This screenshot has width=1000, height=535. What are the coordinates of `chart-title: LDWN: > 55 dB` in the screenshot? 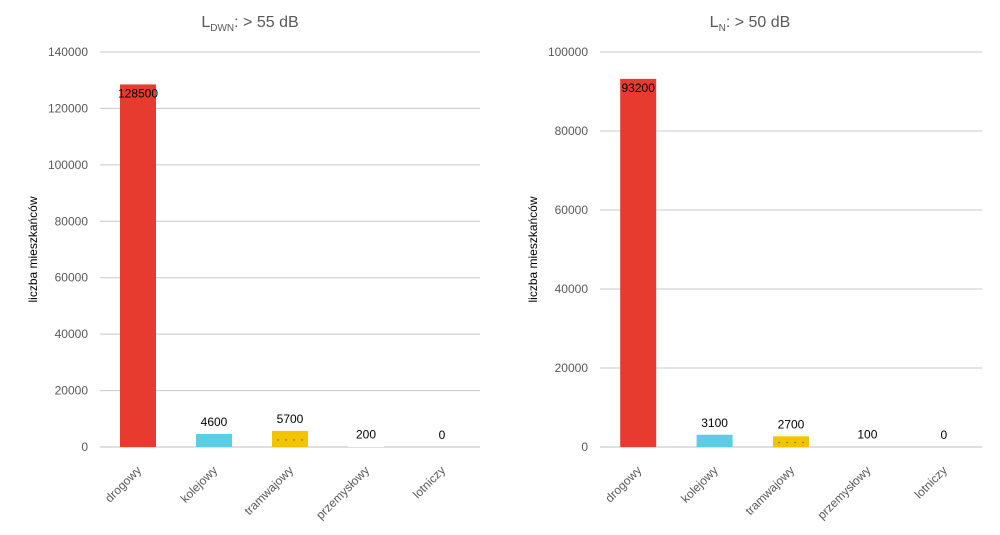 It's located at (249, 24).